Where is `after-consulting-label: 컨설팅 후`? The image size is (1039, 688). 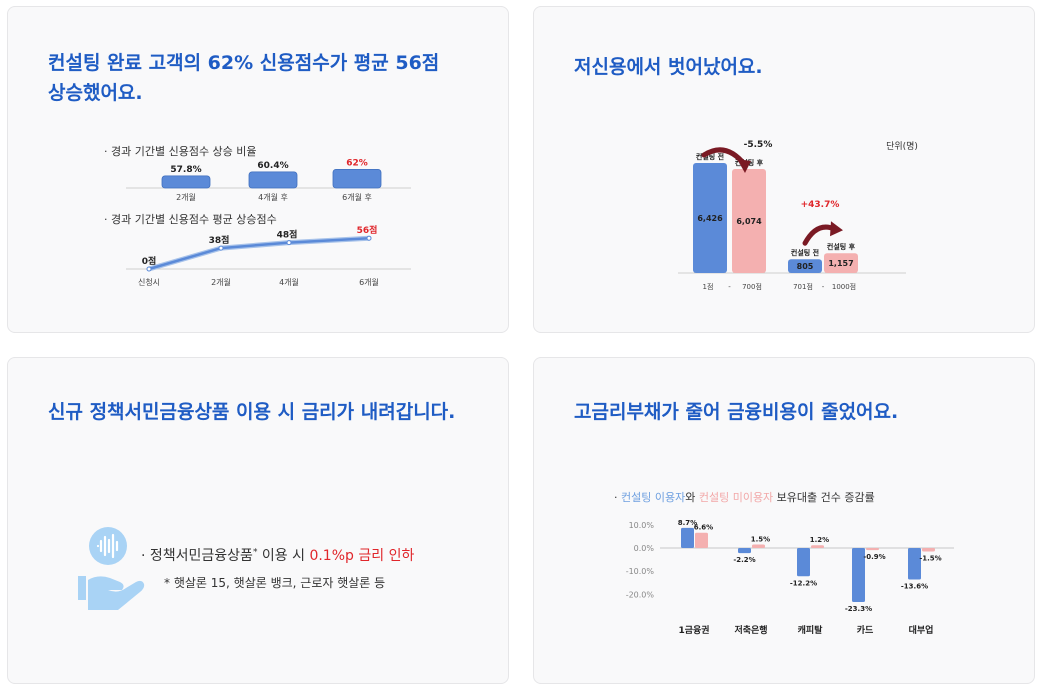
after-consulting-label: 컨설팅 후 is located at coordinates (841, 246).